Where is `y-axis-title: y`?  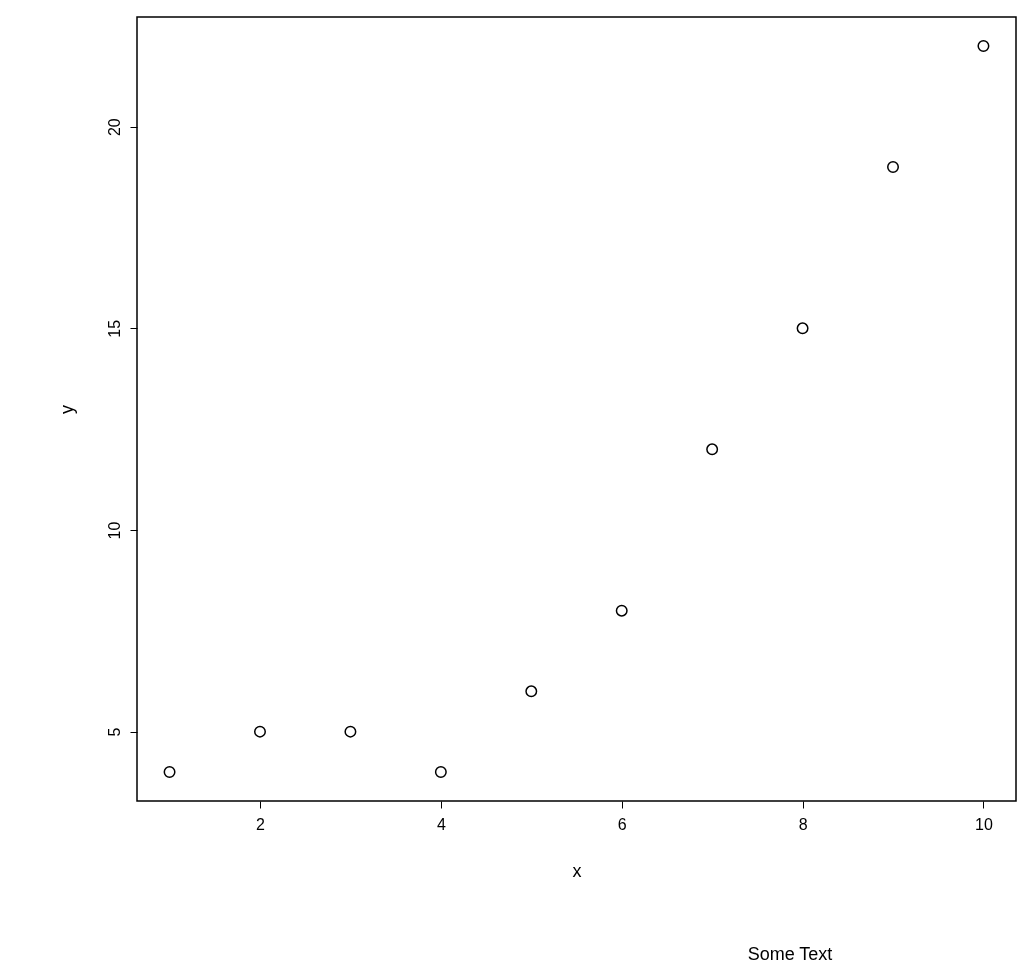 y-axis-title: y is located at coordinates (66, 409).